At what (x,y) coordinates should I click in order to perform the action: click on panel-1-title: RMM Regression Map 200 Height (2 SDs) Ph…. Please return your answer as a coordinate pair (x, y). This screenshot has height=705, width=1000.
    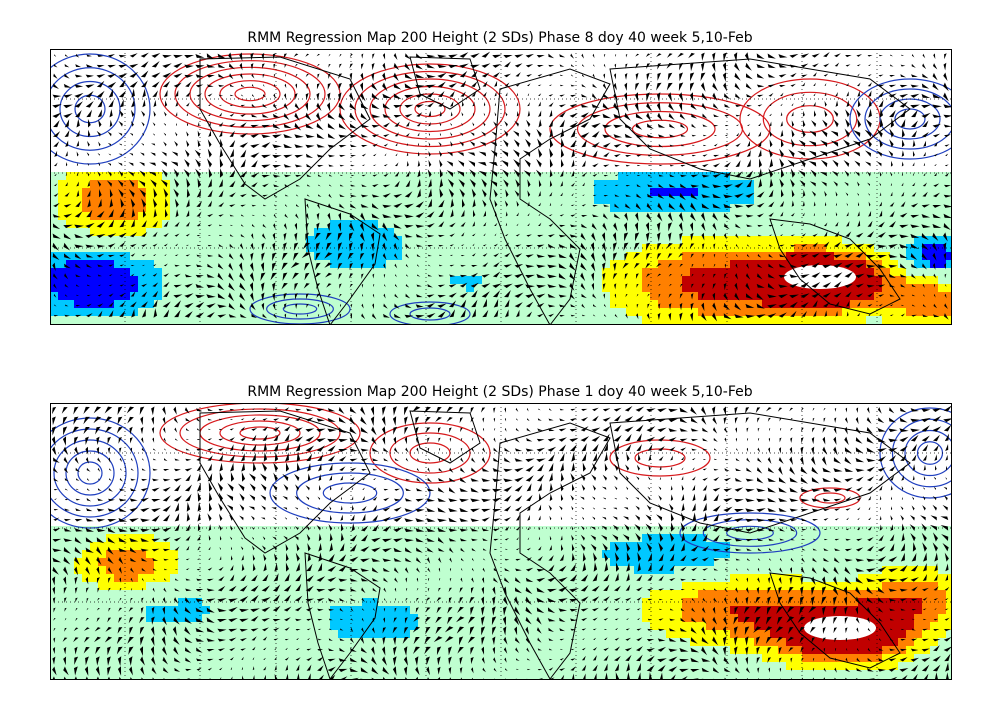
    Looking at the image, I should click on (500, 38).